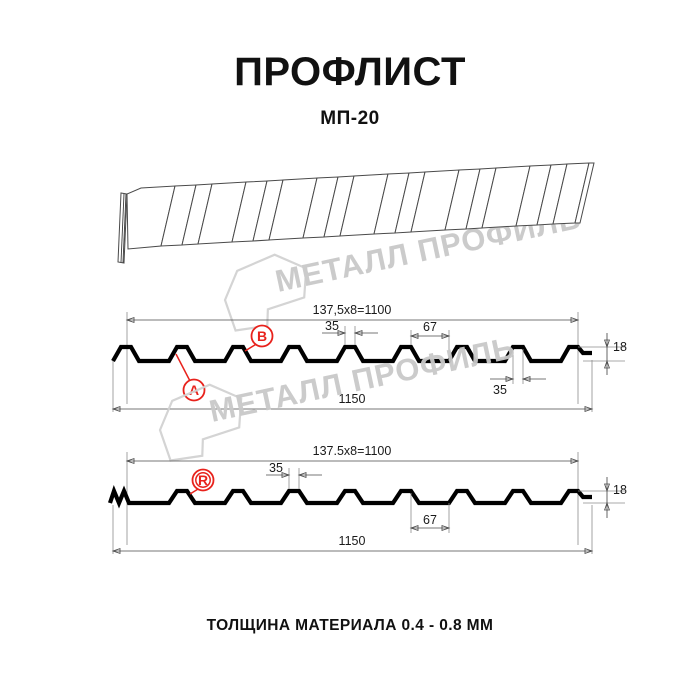 The width and height of the screenshot is (700, 700). What do you see at coordinates (294, 475) in the screenshot?
I see `dimension-35-profile2: 35` at bounding box center [294, 475].